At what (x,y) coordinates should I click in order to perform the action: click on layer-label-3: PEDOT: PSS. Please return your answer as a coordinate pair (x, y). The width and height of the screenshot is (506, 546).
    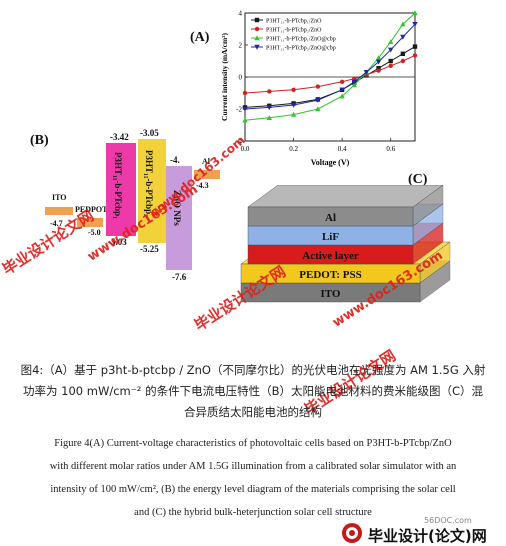
    Looking at the image, I should click on (330, 275).